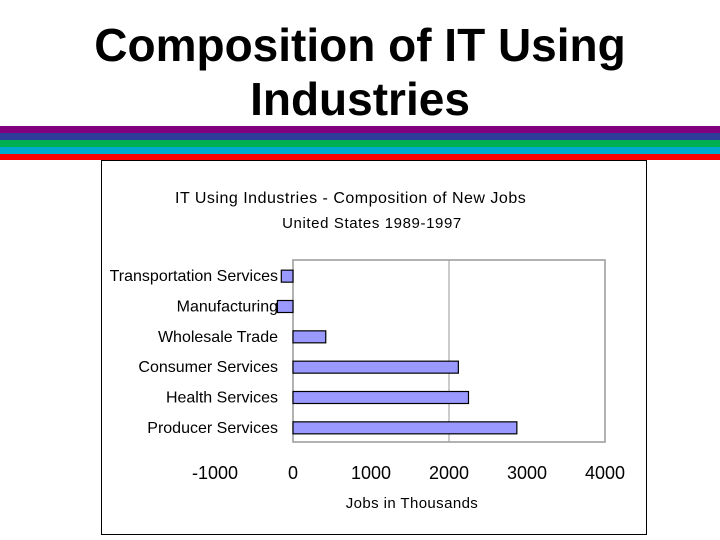  What do you see at coordinates (215, 473) in the screenshot?
I see `x-tick-label-1: -1000` at bounding box center [215, 473].